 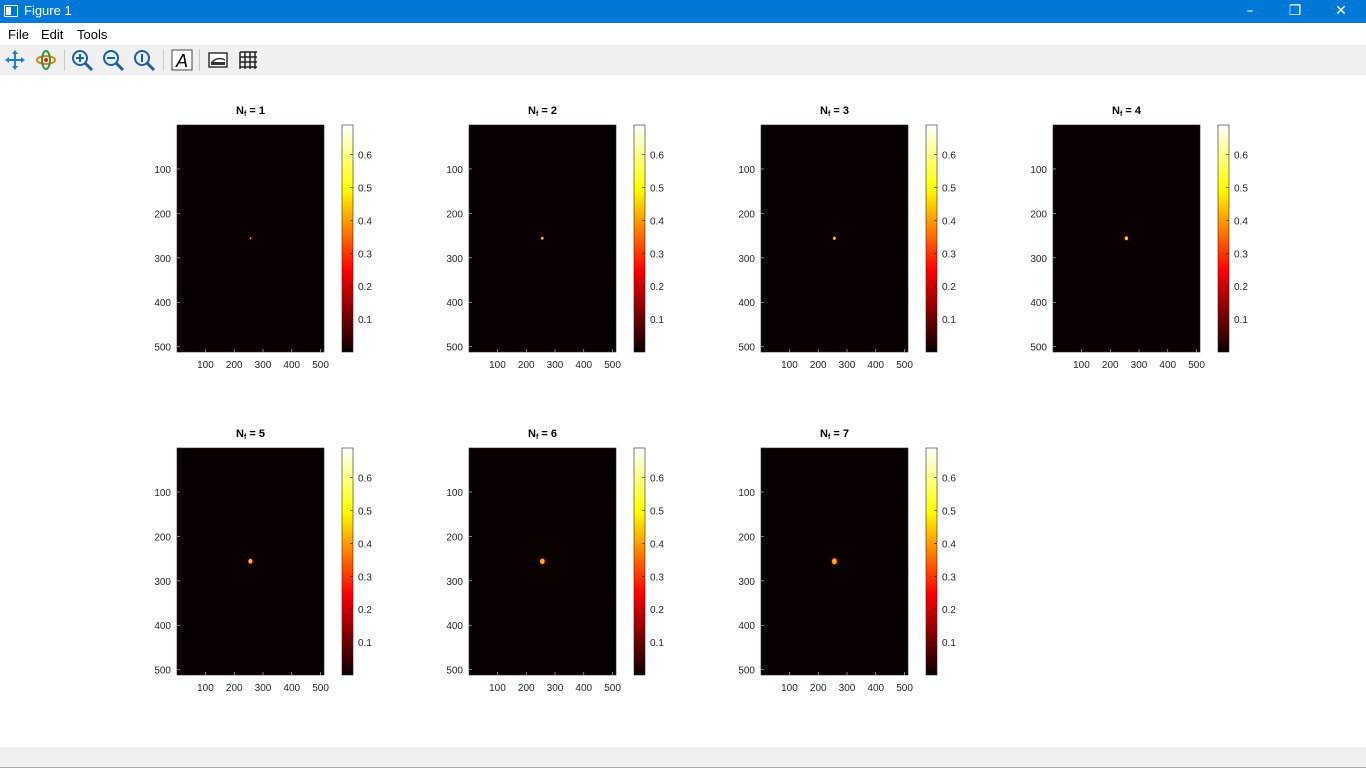 What do you see at coordinates (1295, 11) in the screenshot?
I see `restore-button: ❐` at bounding box center [1295, 11].